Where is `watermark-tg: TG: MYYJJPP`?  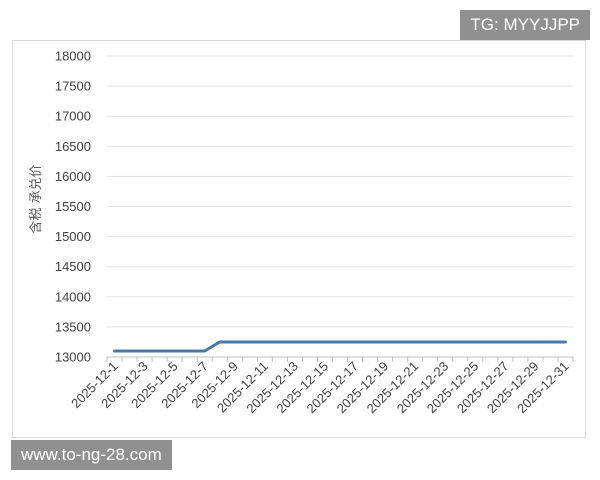
watermark-tg: TG: MYYJJPP is located at coordinates (525, 25).